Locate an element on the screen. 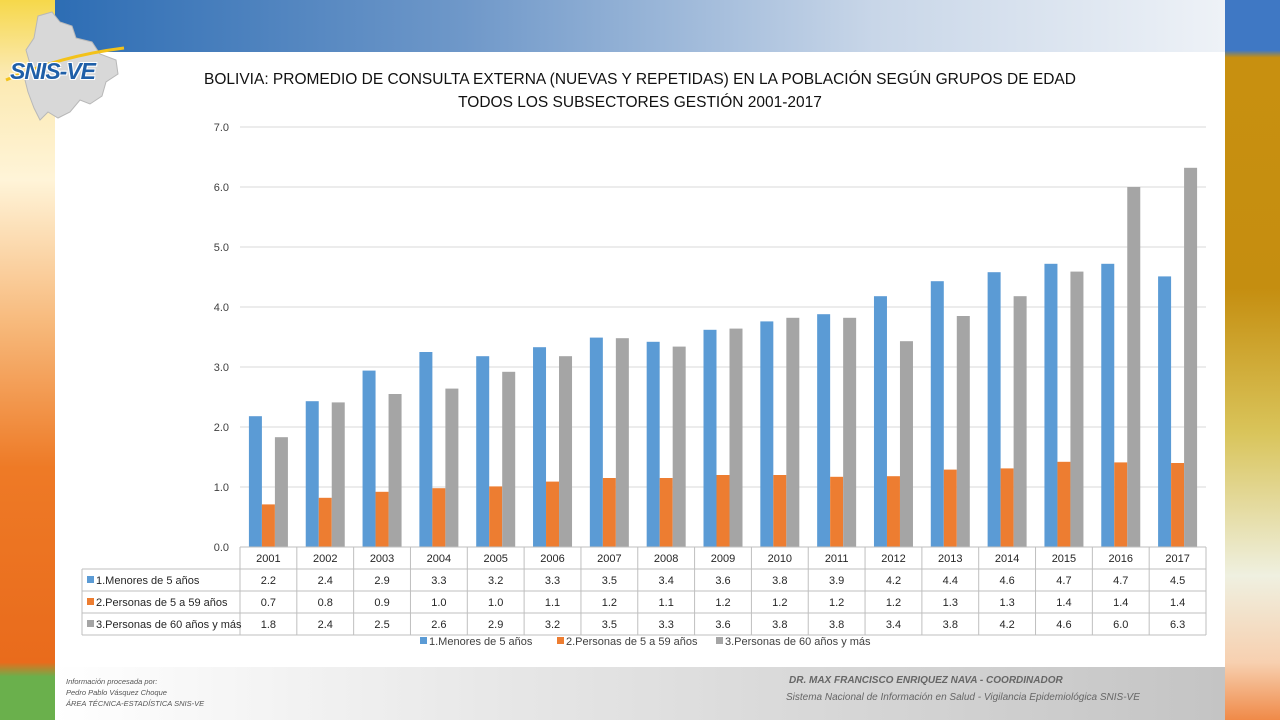 The height and width of the screenshot is (720, 1280). bolivia-map-icon is located at coordinates (65, 66).